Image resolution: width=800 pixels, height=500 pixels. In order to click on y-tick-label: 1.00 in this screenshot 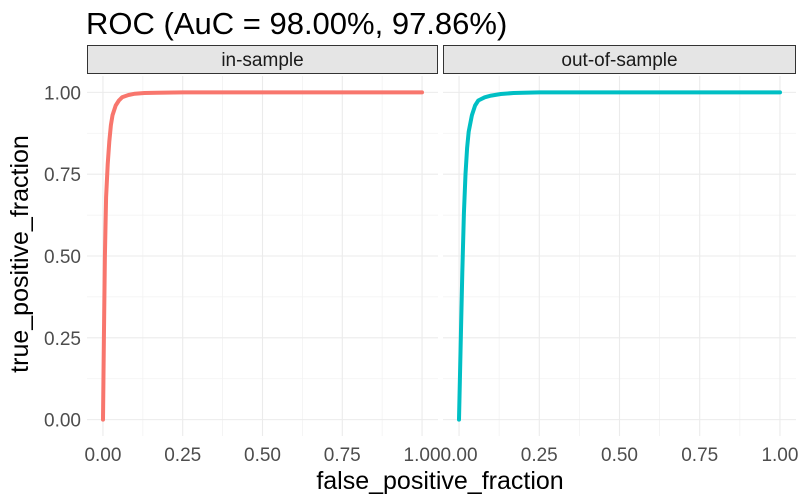, I will do `click(62, 93)`.